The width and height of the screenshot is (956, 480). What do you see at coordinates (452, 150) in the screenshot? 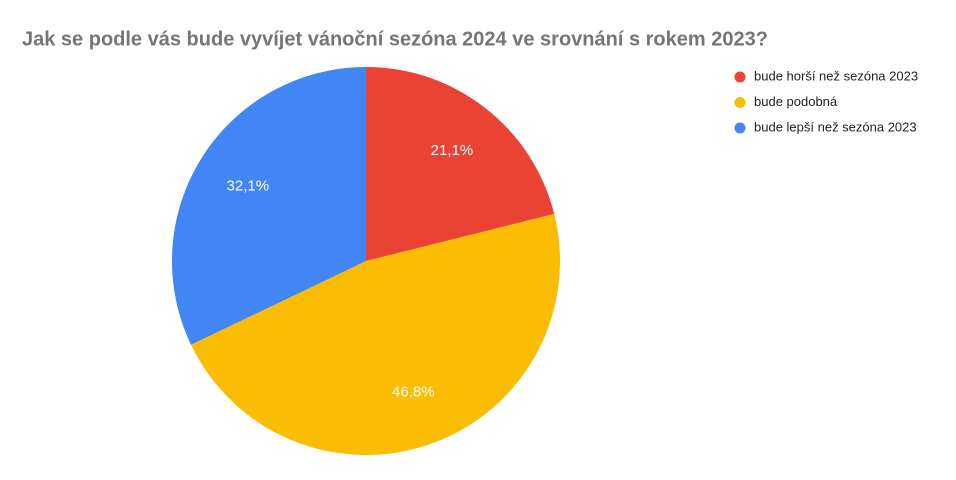
I see `slice-label: 21,1%` at bounding box center [452, 150].